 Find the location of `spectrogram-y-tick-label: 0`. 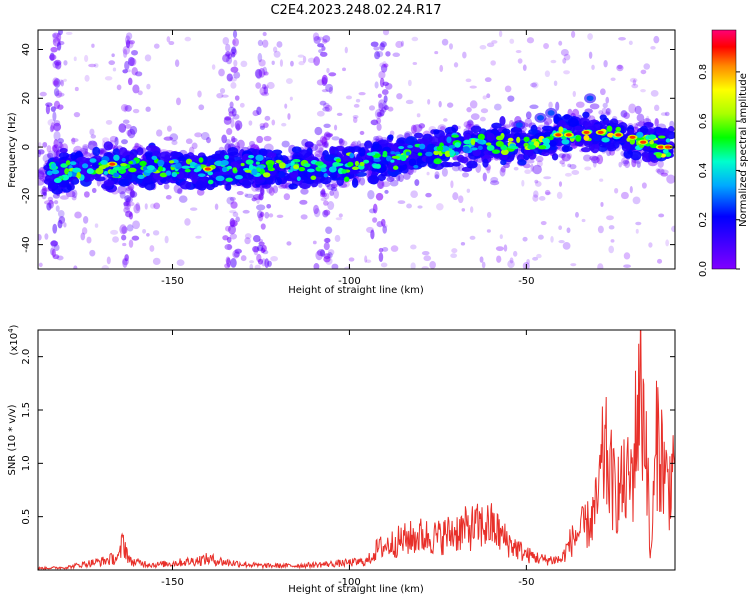

spectrogram-y-tick-label: 0 is located at coordinates (26, 147).